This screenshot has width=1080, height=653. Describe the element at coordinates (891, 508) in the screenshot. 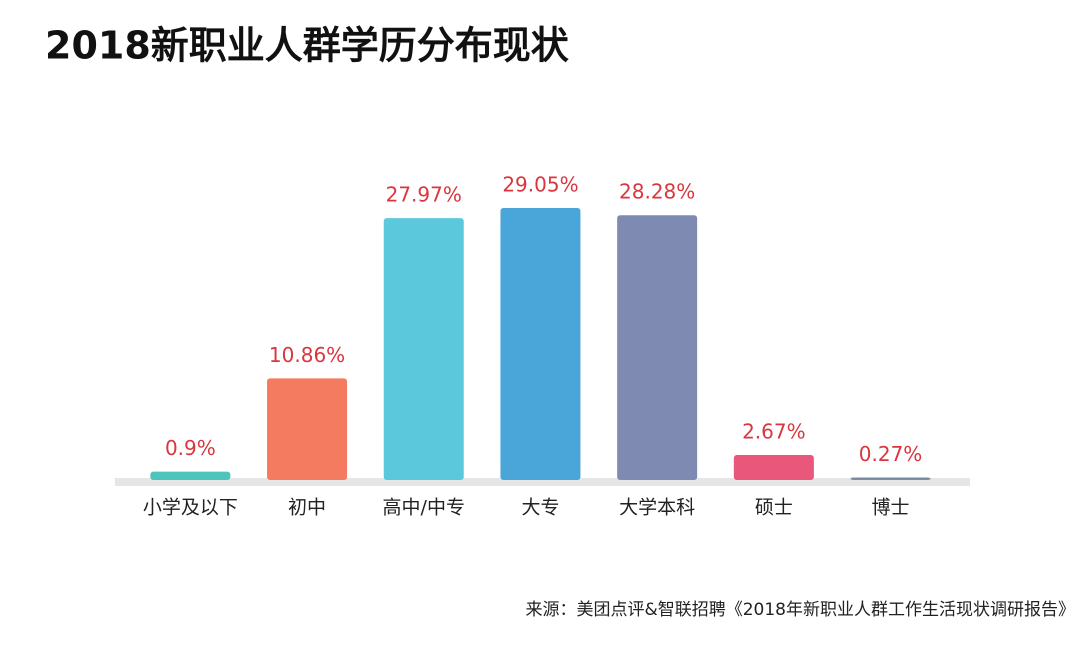

I see `x-tick-label: 博士` at that location.